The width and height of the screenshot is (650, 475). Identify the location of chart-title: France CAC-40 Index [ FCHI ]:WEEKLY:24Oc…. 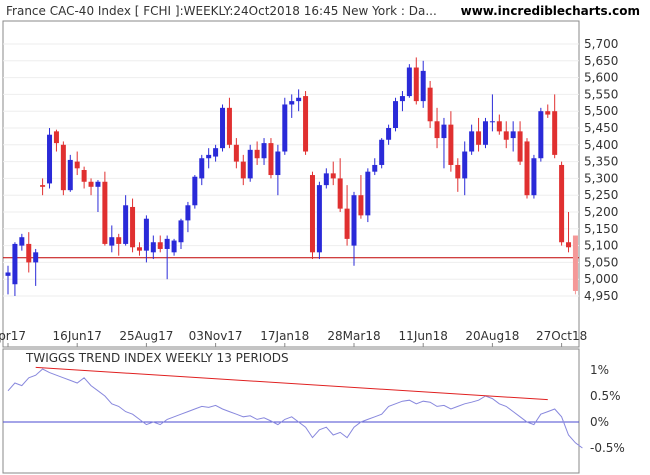
(221, 11).